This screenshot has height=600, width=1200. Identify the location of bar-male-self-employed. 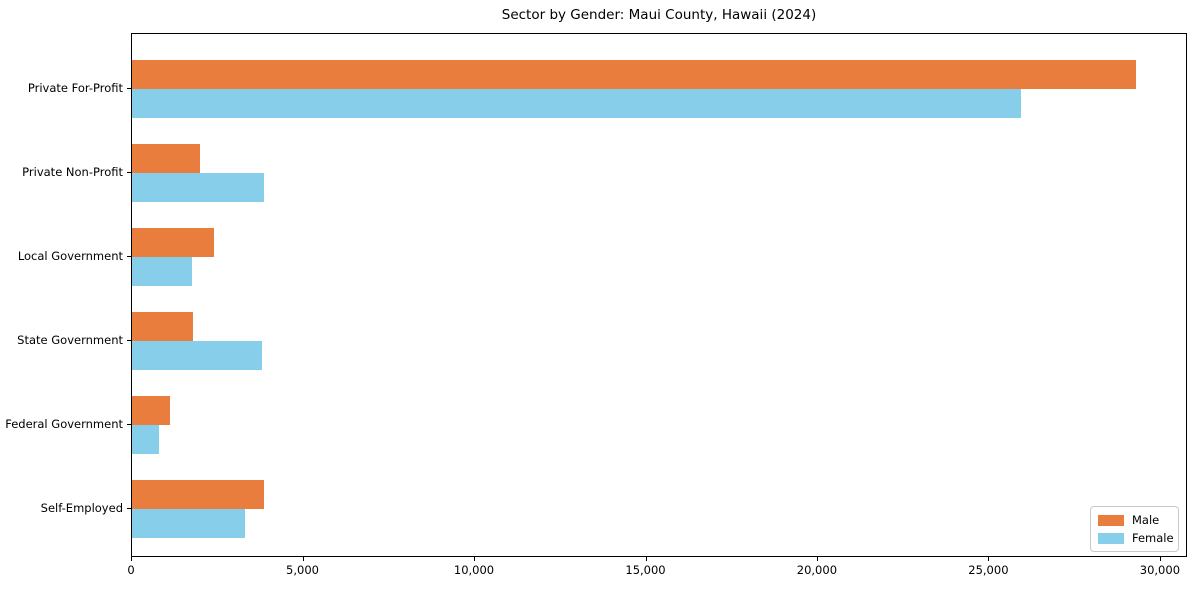
(198, 494).